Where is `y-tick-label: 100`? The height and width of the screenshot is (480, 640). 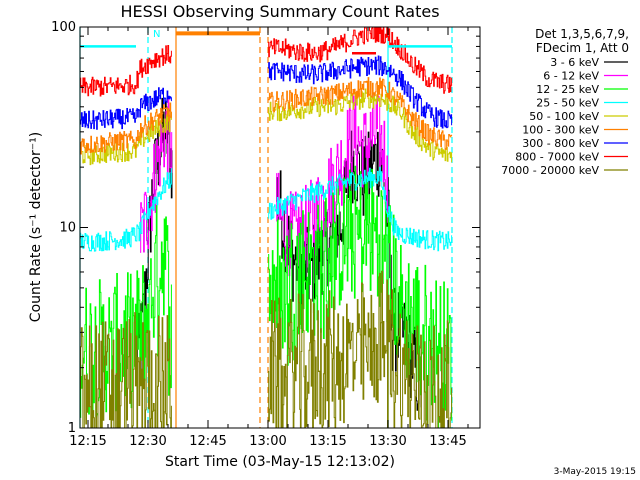 y-tick-label: 100 is located at coordinates (63, 27).